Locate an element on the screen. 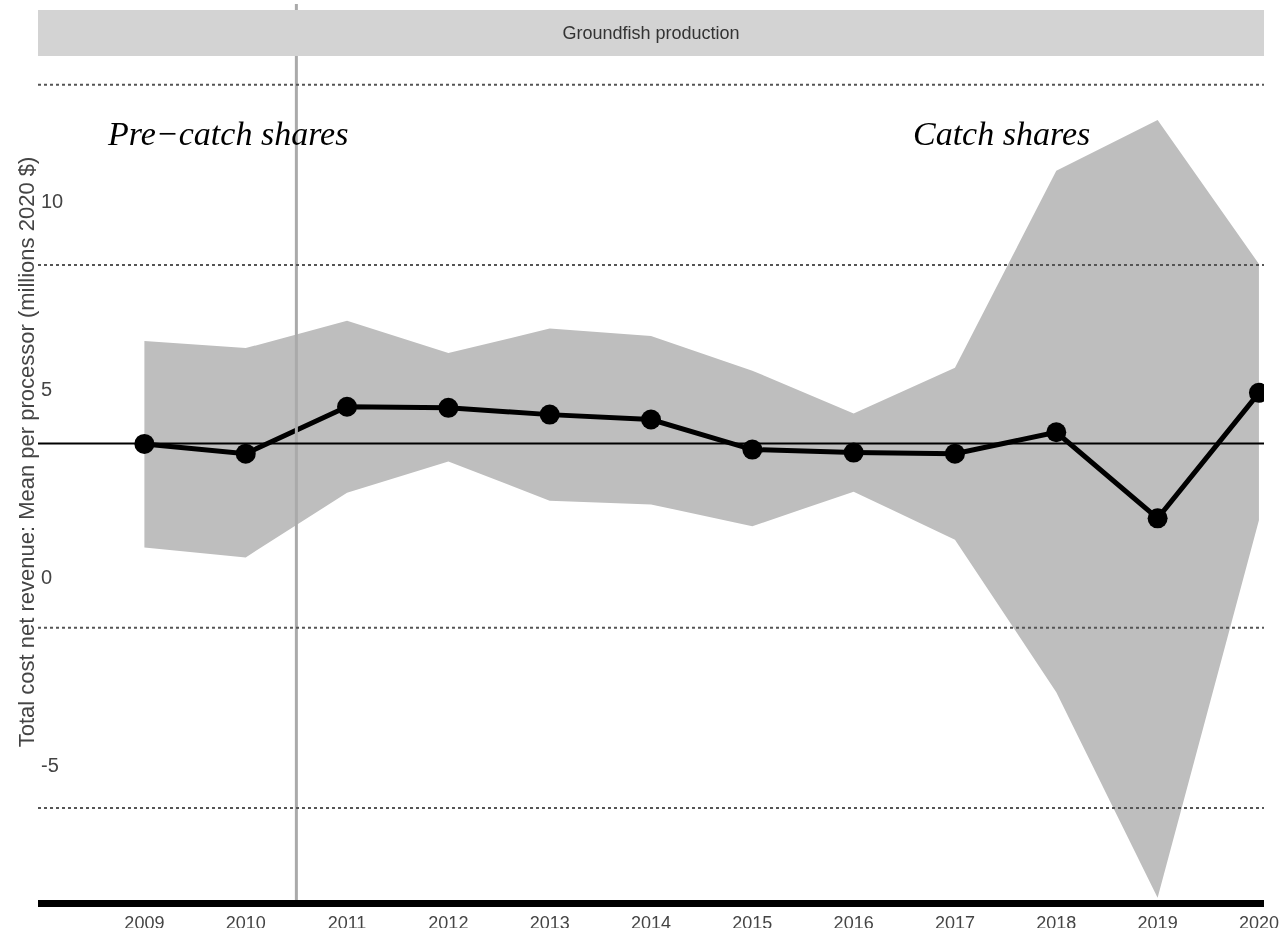 The width and height of the screenshot is (1286, 928). y-tick-label: 5 is located at coordinates (47, 389).